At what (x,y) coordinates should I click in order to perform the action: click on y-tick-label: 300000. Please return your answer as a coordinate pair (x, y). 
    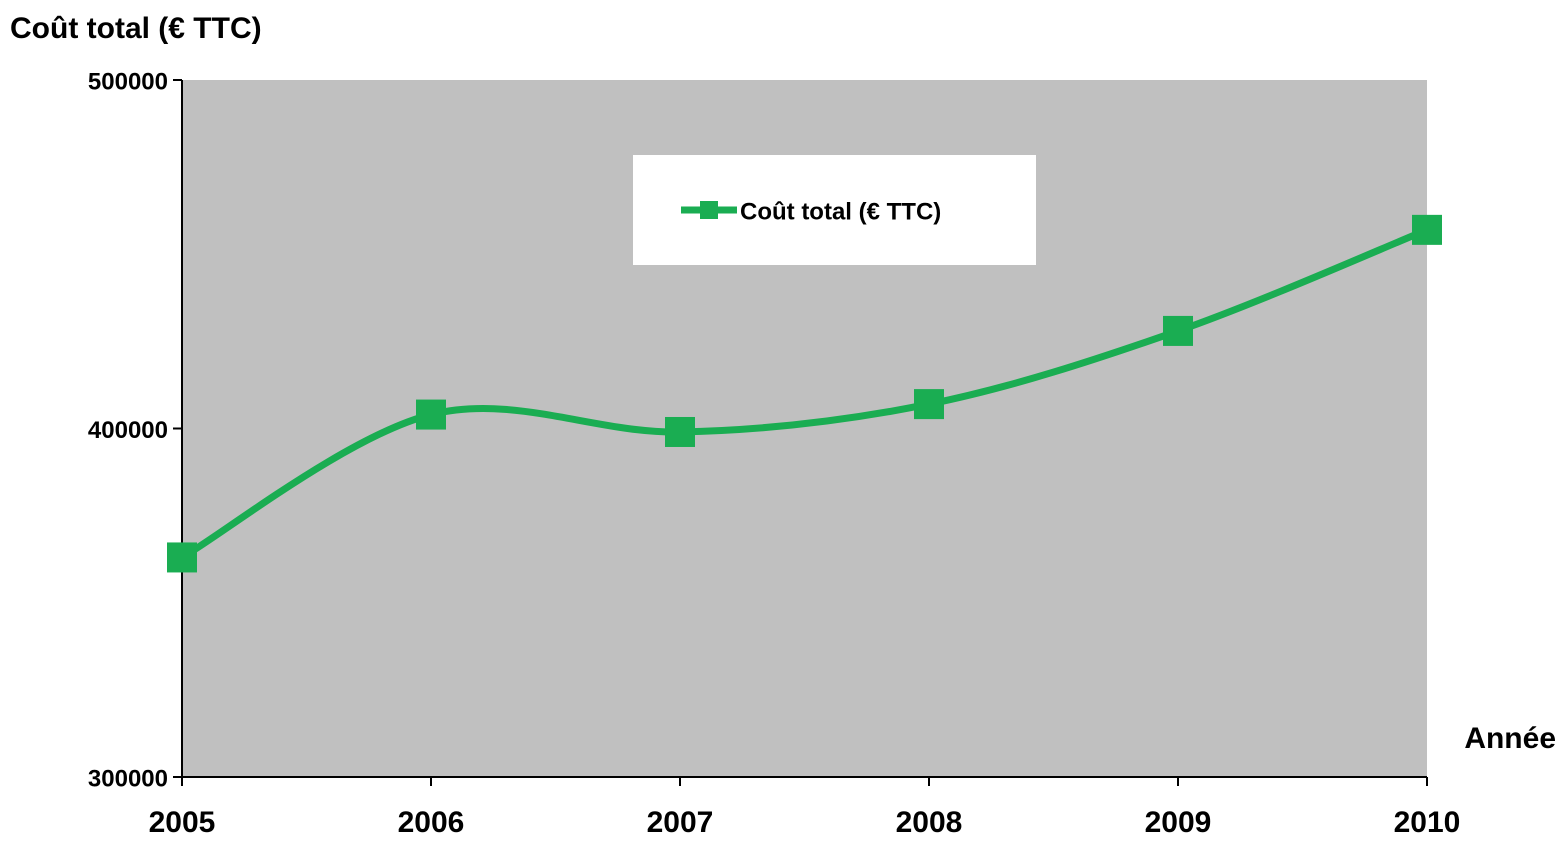
    Looking at the image, I should click on (128, 778).